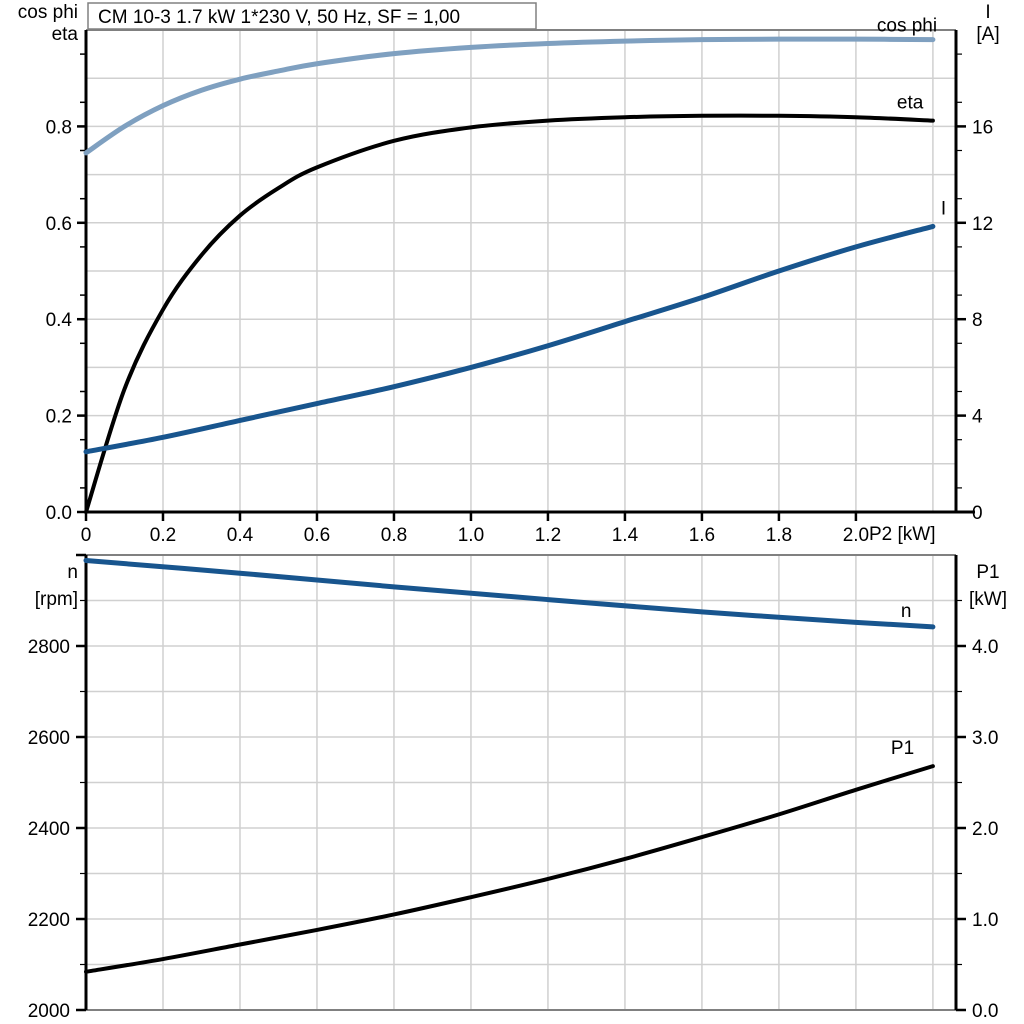 This screenshot has width=1024, height=1024. I want to click on top-left-axis-tick-labels: 0.0 0.2 0.4 0.6 0.8, so click(59, 320).